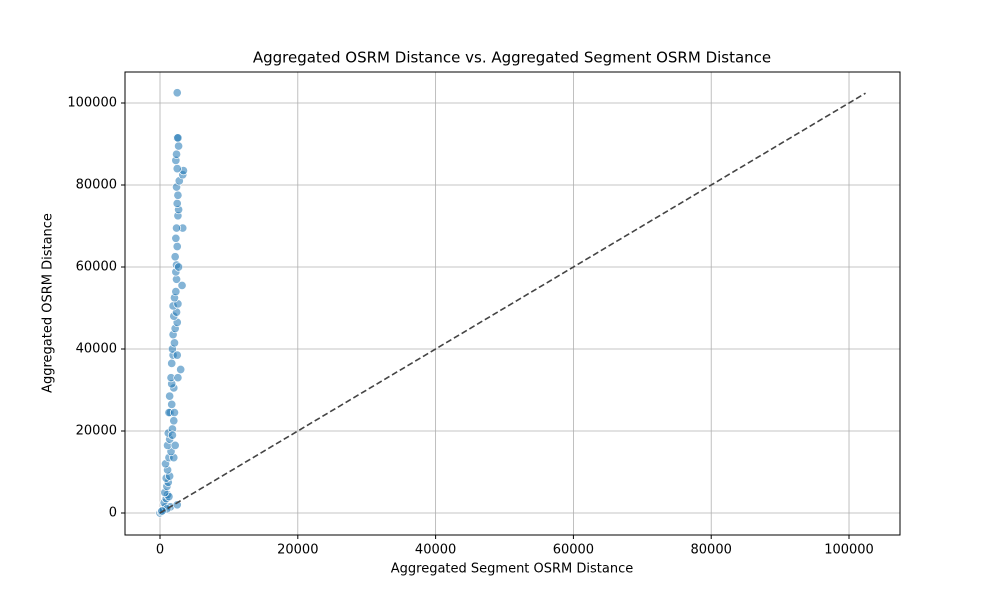  I want to click on x-tick-label: 80000, so click(711, 550).